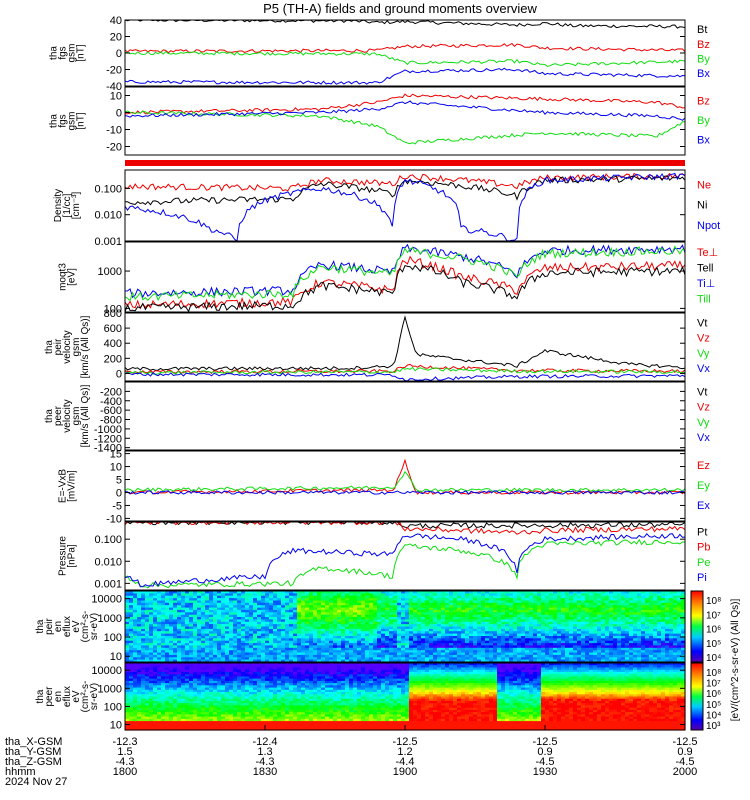 The image size is (750, 800). I want to click on fgs1-ylabel: tha, so click(54, 53).